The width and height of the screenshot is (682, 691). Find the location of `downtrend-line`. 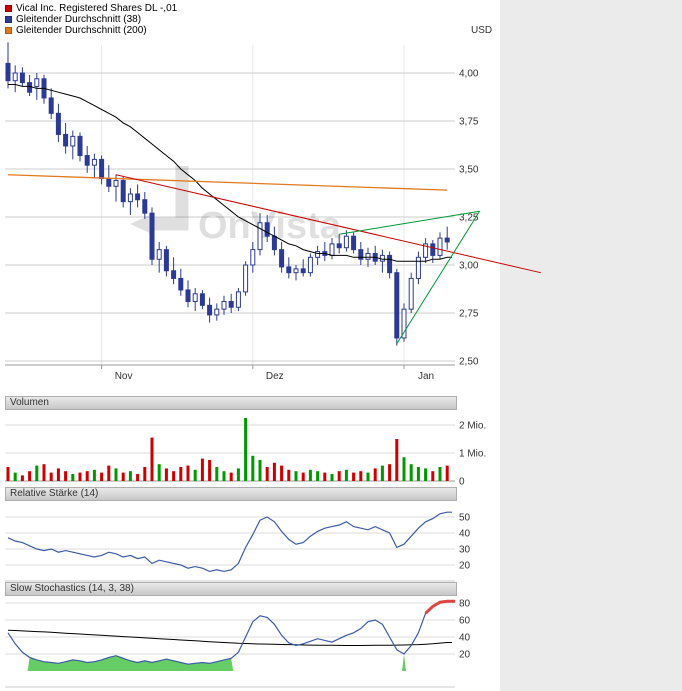

downtrend-line is located at coordinates (328, 224).